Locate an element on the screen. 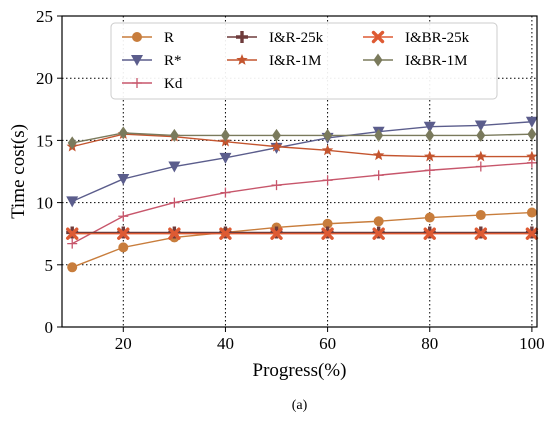 This screenshot has height=421, width=550. legend-label: I&R-1M is located at coordinates (295, 61).